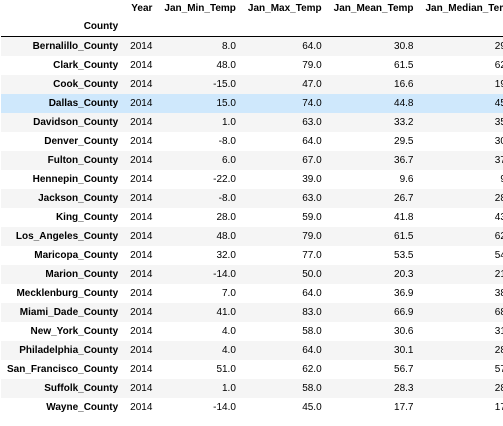  Describe the element at coordinates (461, 179) in the screenshot. I see `jan-median-temp-cell: 9.0` at that location.